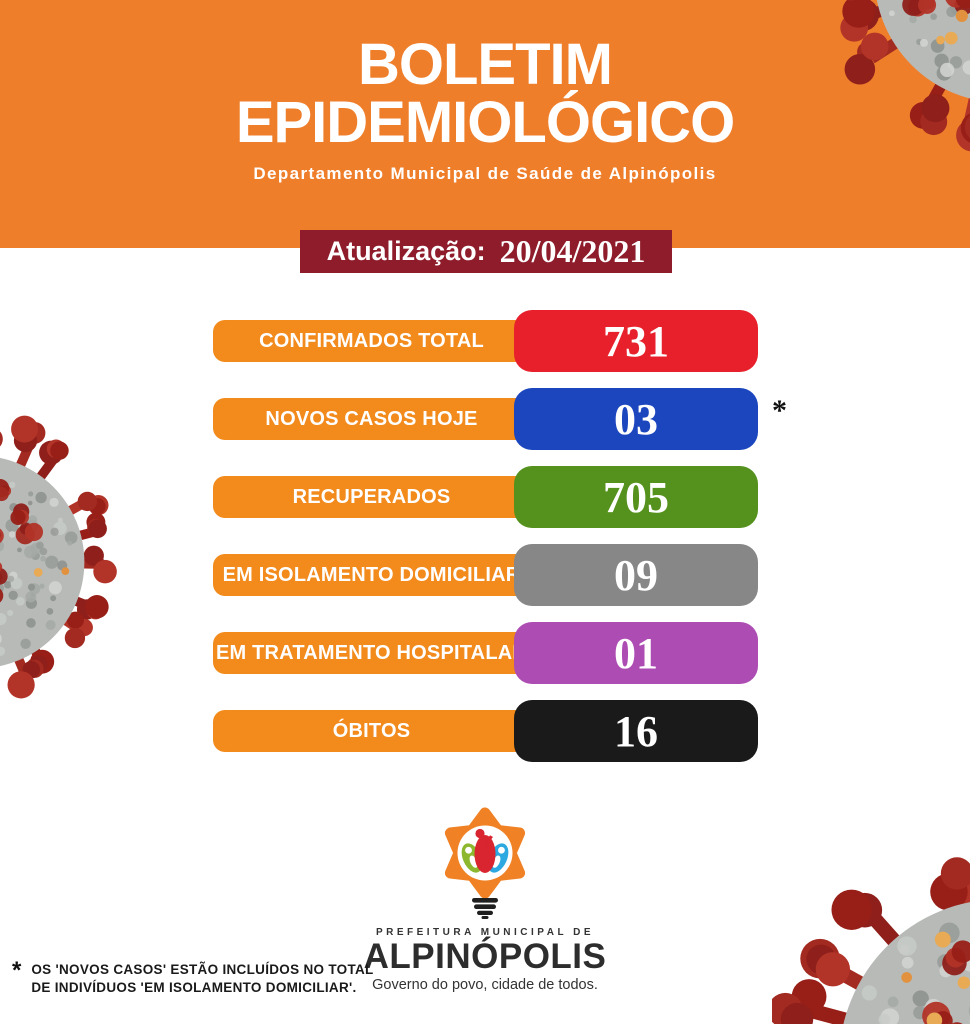  Describe the element at coordinates (485, 64) in the screenshot. I see `title-line-1: BOLETIM` at that location.